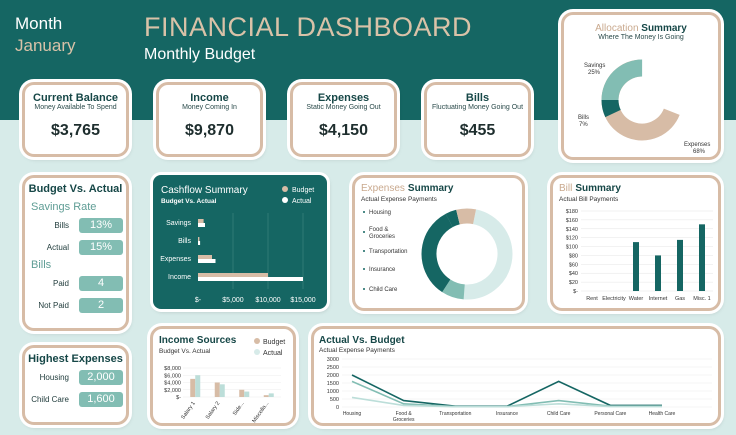 The image size is (736, 435). Describe the element at coordinates (333, 360) in the screenshot. I see `y-tick-label: 3000` at that location.